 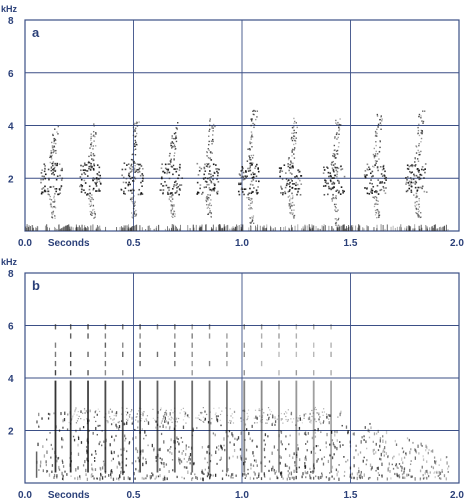 What do you see at coordinates (11, 21) in the screenshot?
I see `y-tick-label: 8` at bounding box center [11, 21].